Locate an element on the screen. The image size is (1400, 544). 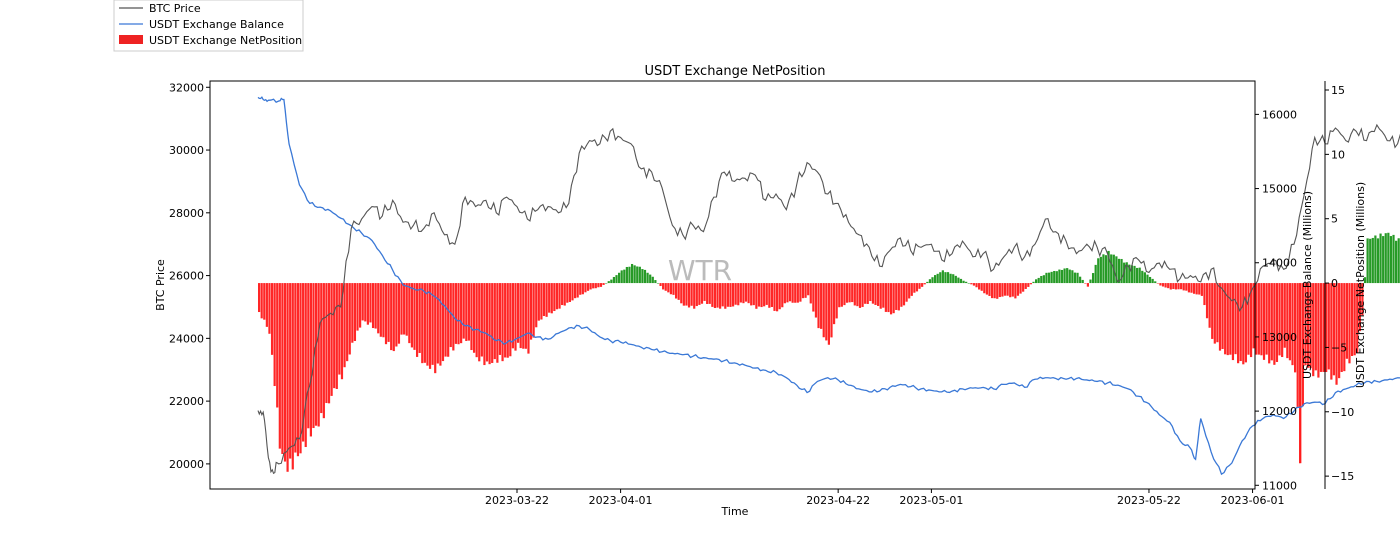
right-axis-1-ticks: 11000 12000 13000 14000 15000 16000 is located at coordinates (1276, 300).